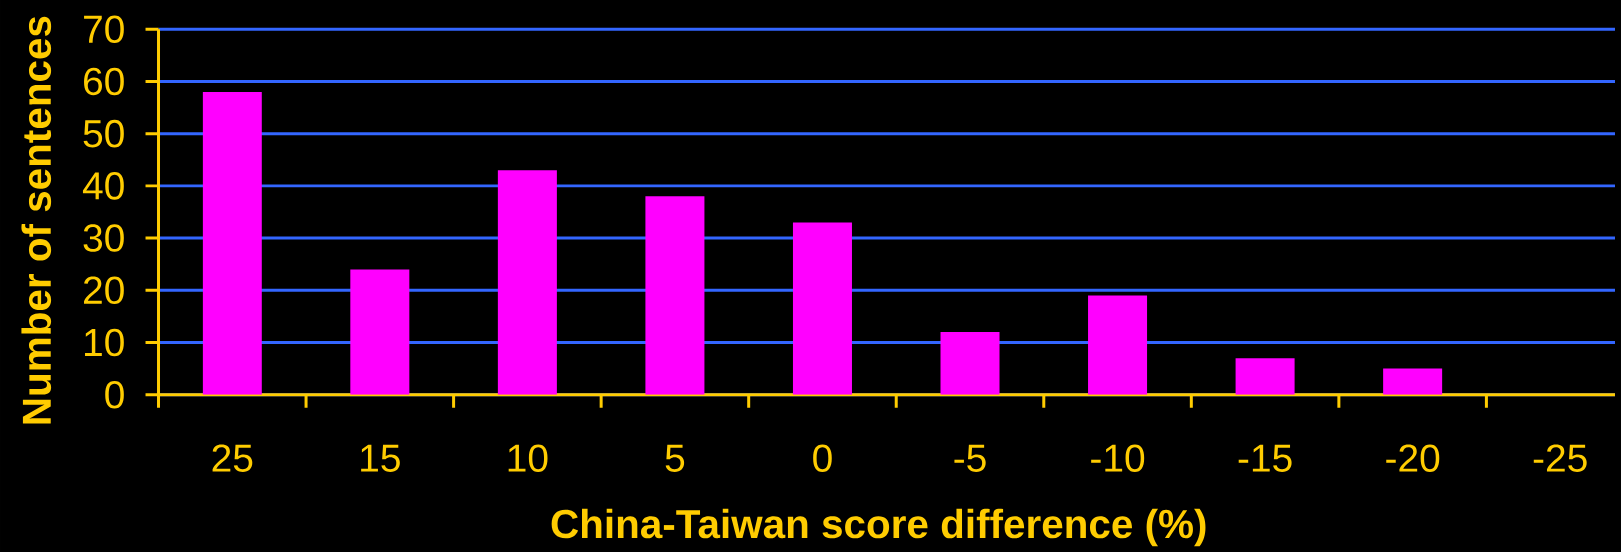  What do you see at coordinates (104, 81) in the screenshot?
I see `y-tick-label: 60` at bounding box center [104, 81].